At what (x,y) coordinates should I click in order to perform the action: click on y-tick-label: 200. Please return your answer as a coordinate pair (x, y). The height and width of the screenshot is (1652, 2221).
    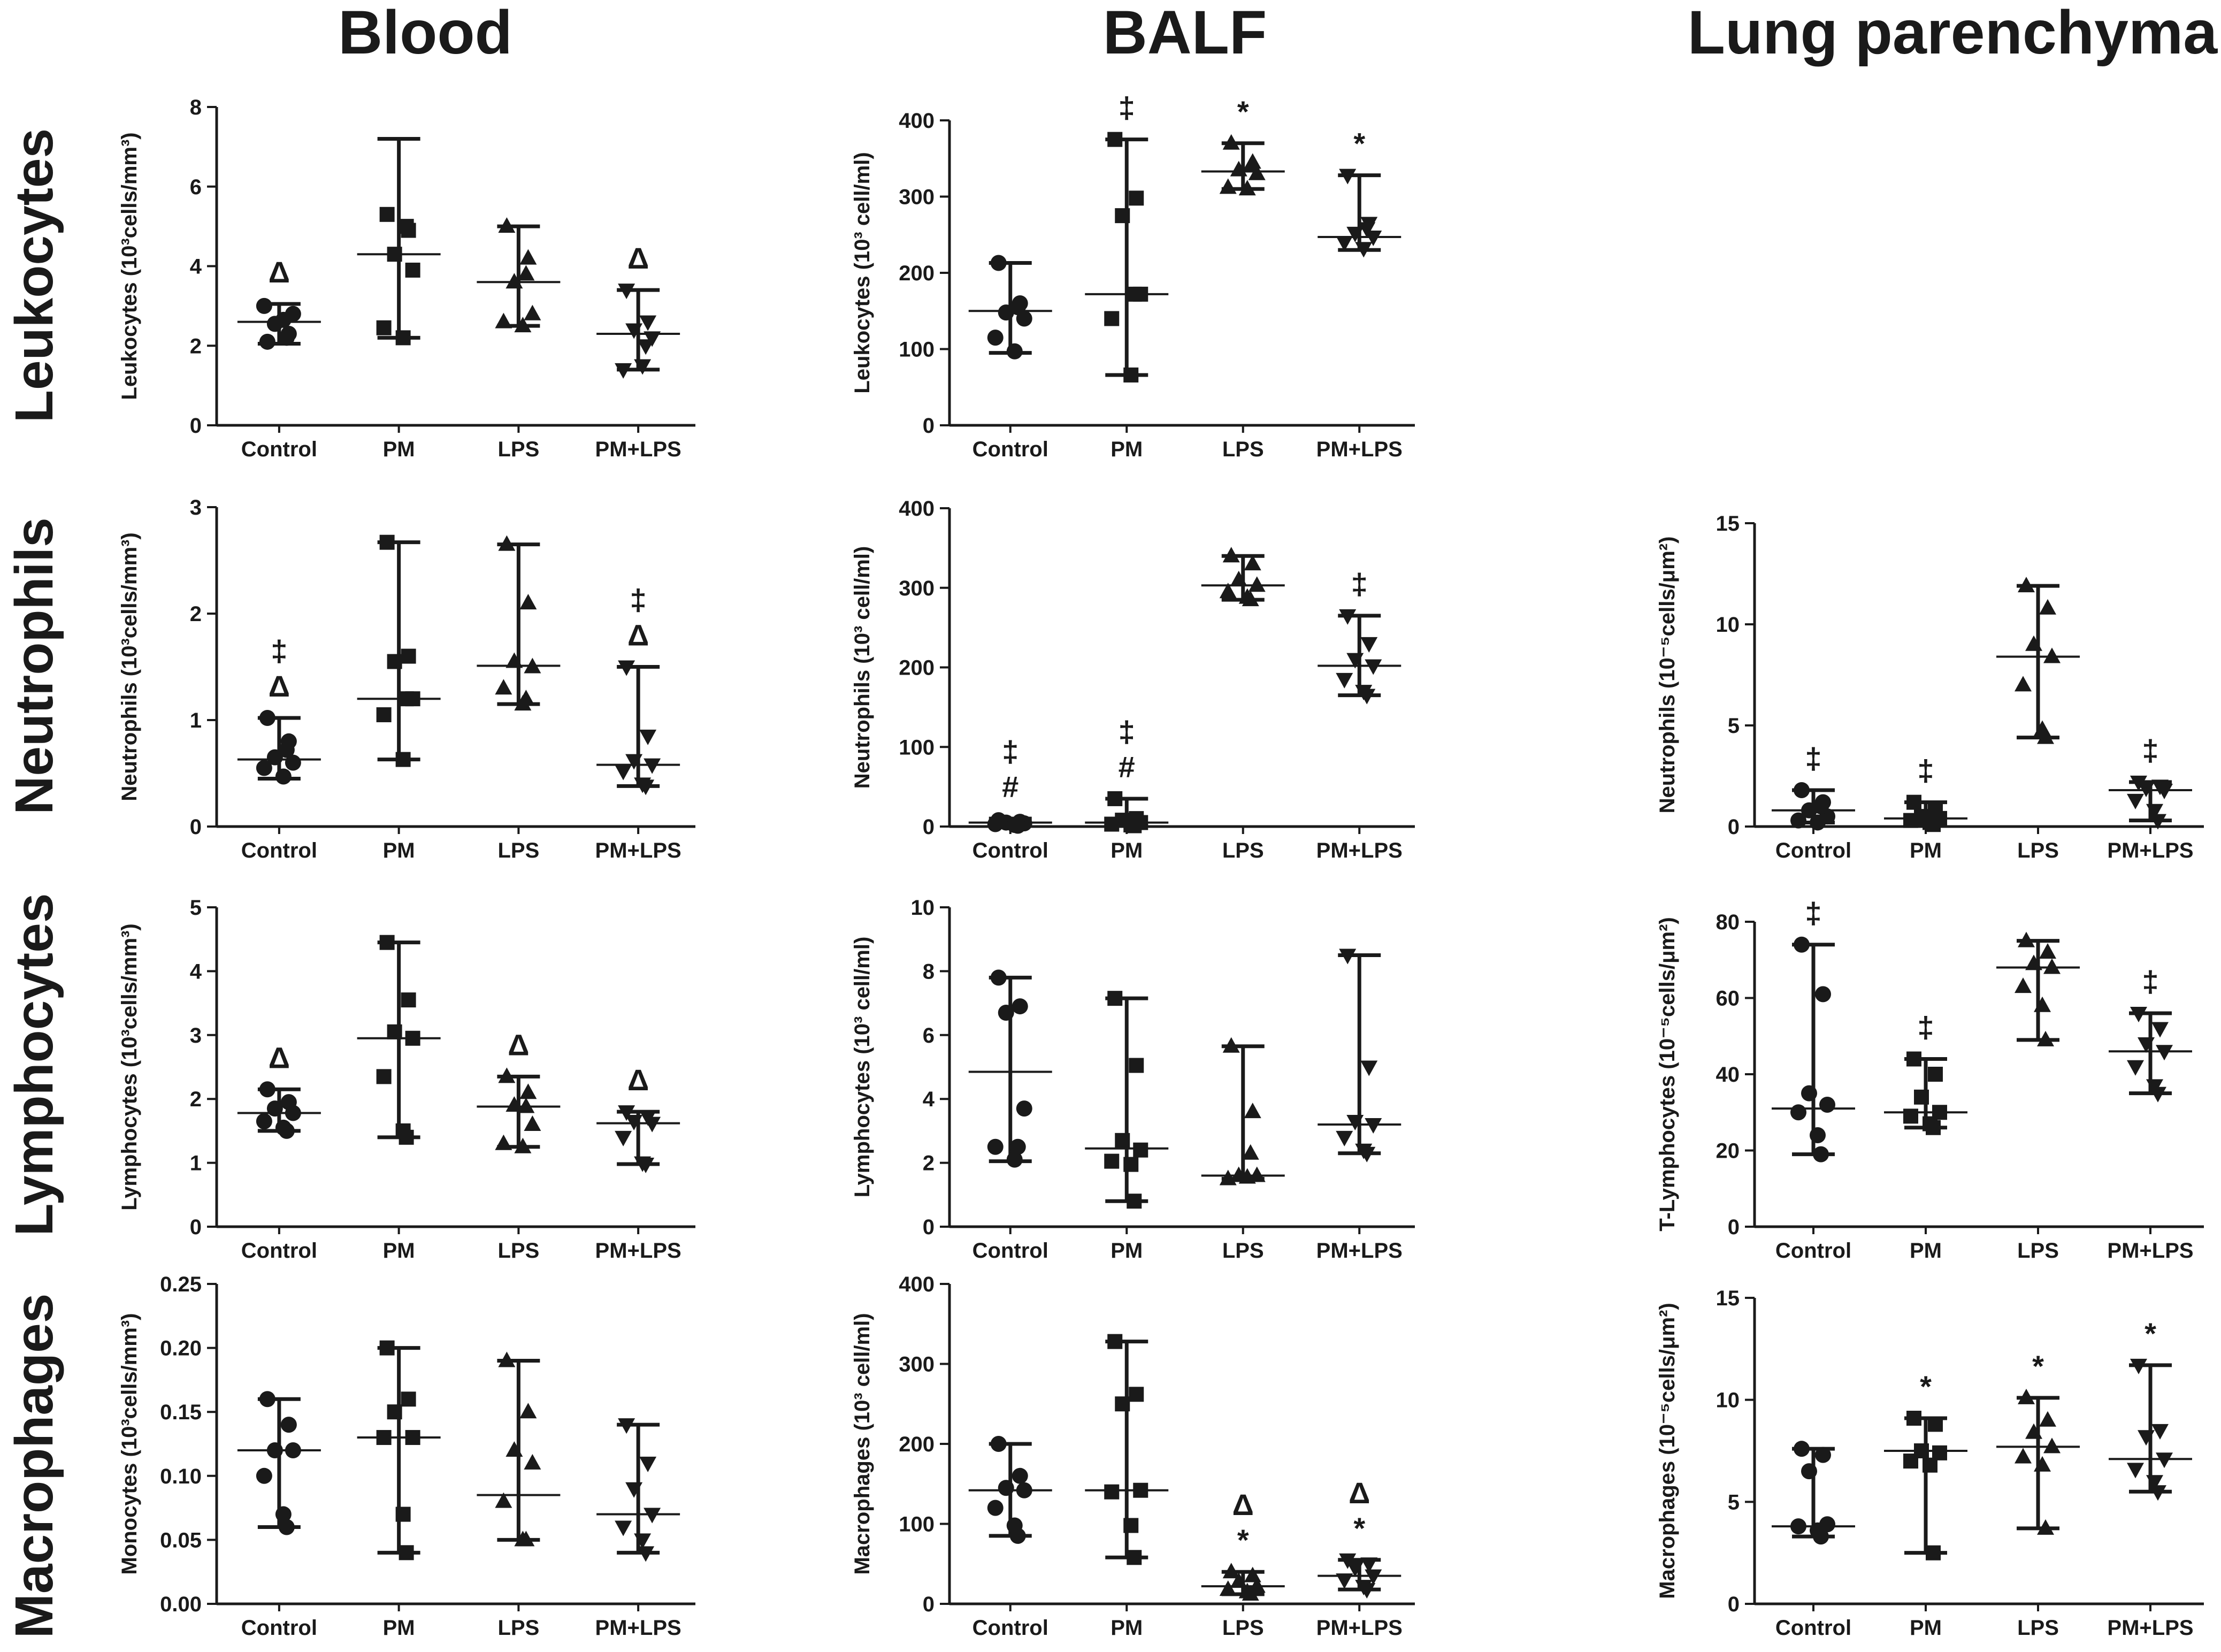
    Looking at the image, I should click on (917, 273).